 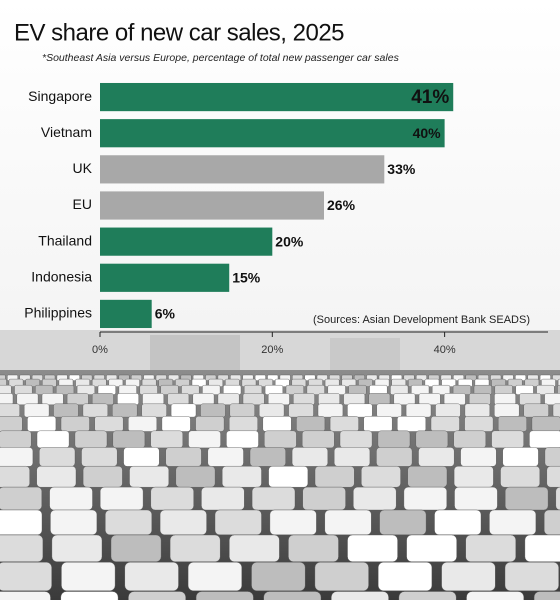 I want to click on x-tick-label: 40%, so click(x=445, y=350).